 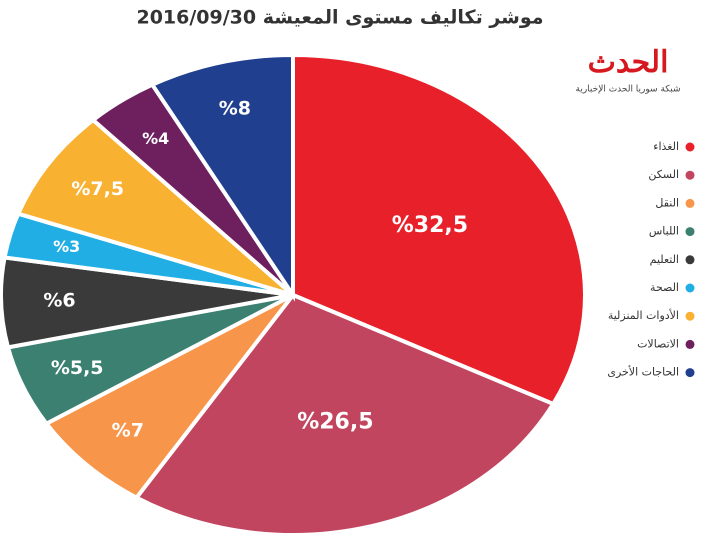 I want to click on slice-label: %7,5, so click(x=97, y=189).